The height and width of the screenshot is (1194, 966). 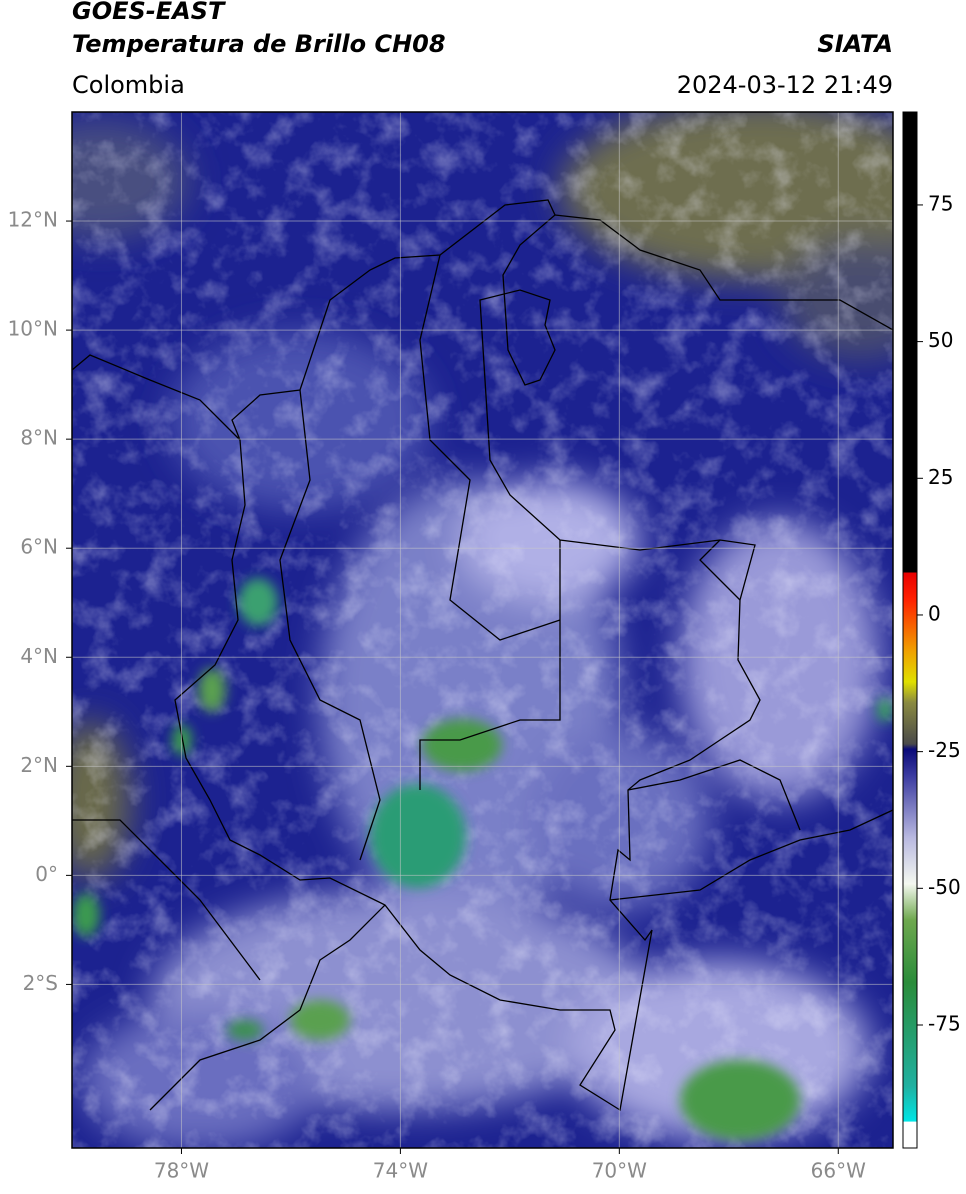 I want to click on x-tick-label: 66°W, so click(x=838, y=1171).